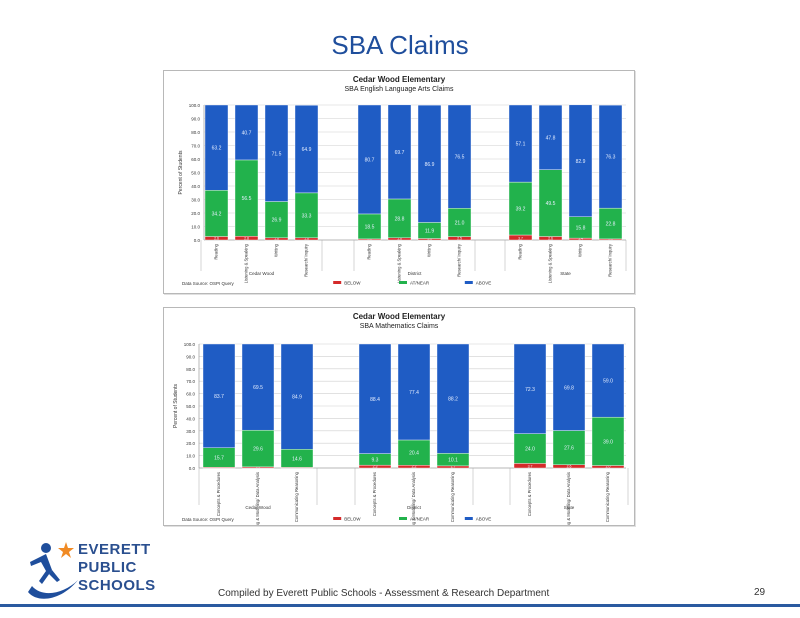 The height and width of the screenshot is (618, 800). What do you see at coordinates (217, 214) in the screenshot?
I see `bar-value-label: 34.2` at bounding box center [217, 214].